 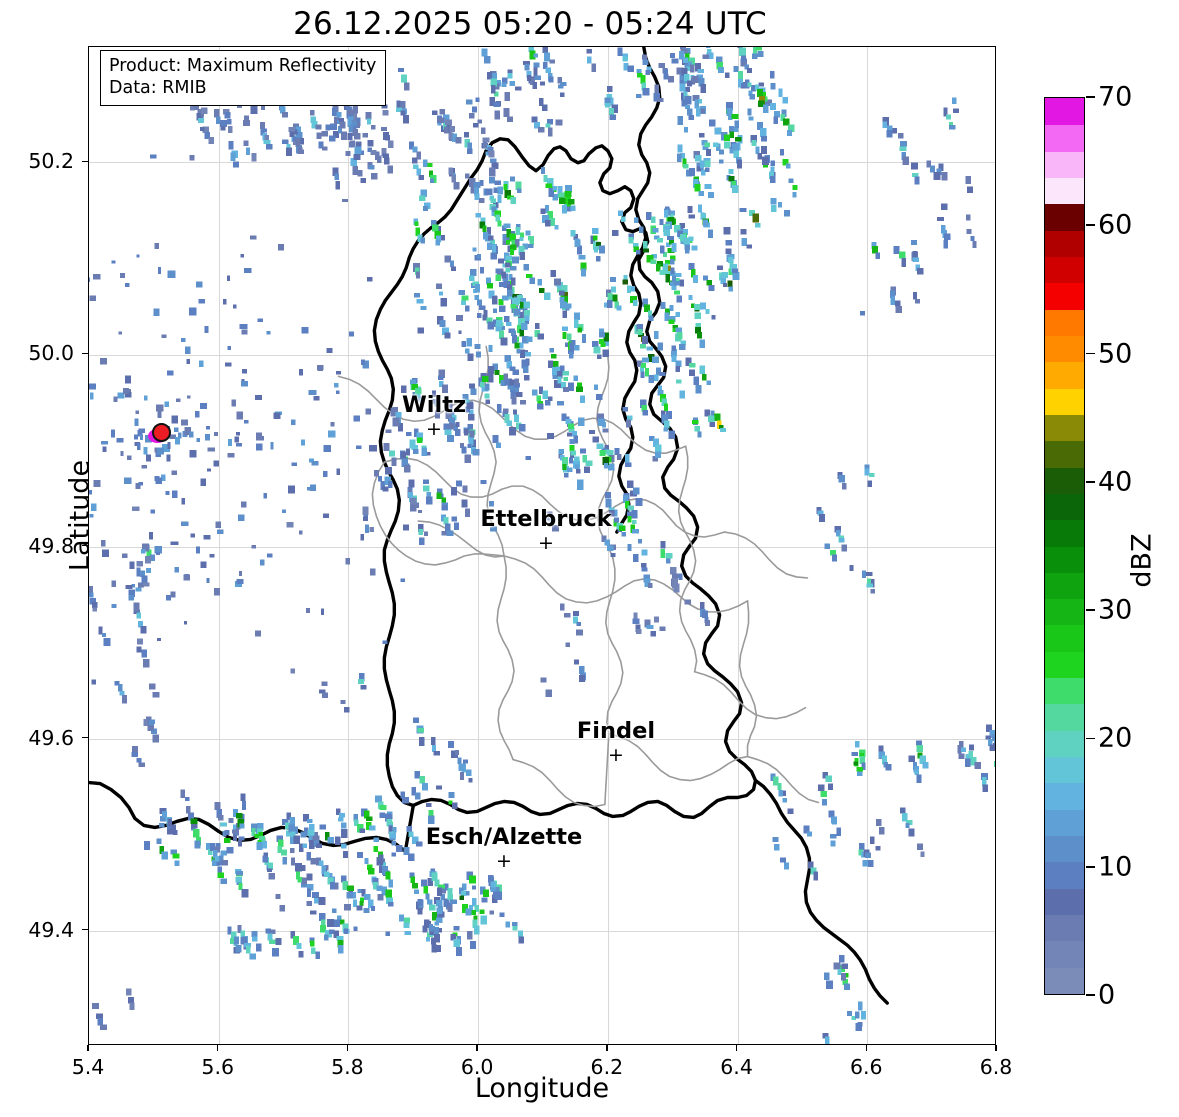 What do you see at coordinates (243, 78) in the screenshot?
I see `info-legend-box: Product: Maximum Reflectivity Data: RMIB` at bounding box center [243, 78].